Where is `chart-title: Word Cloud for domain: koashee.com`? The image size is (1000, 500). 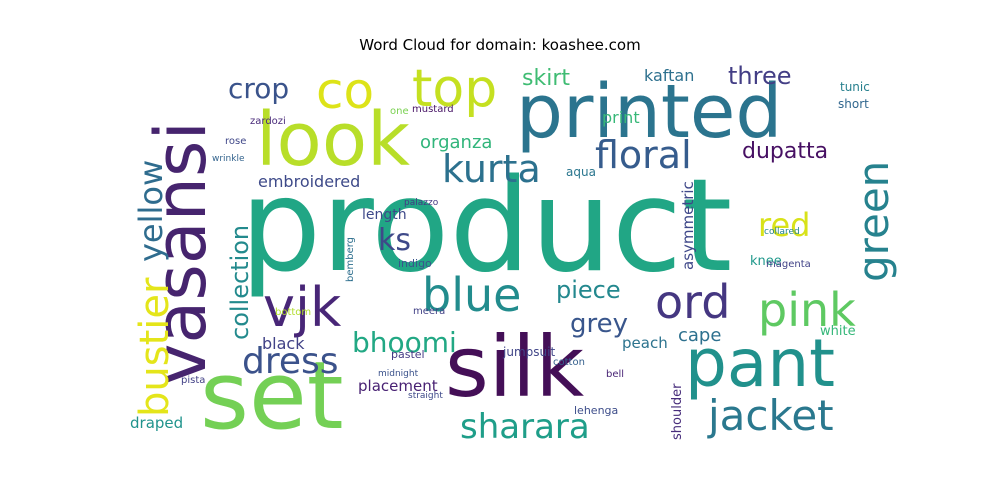
chart-title: Word Cloud for domain: koashee.com is located at coordinates (500, 45).